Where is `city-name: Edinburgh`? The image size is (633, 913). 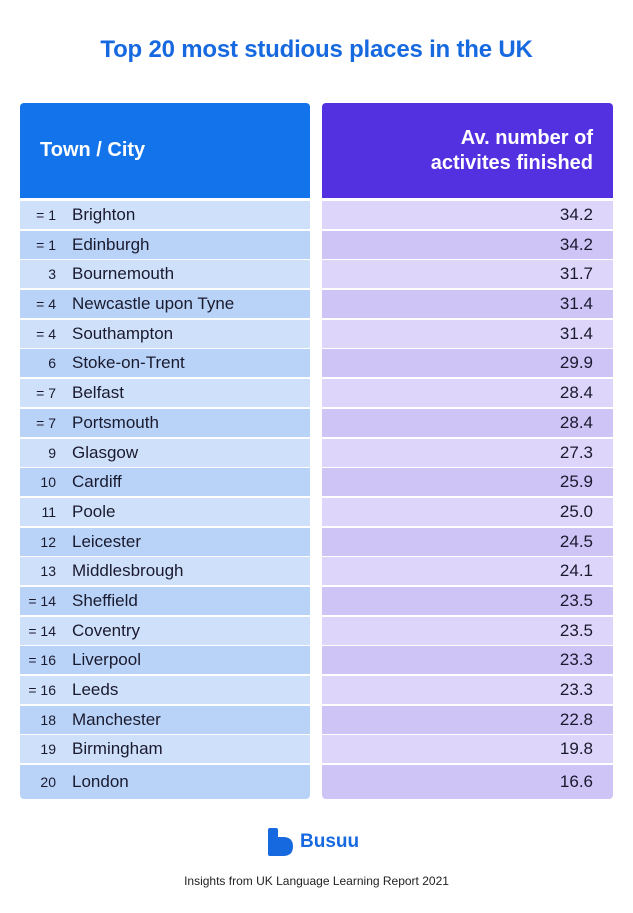 city-name: Edinburgh is located at coordinates (111, 244).